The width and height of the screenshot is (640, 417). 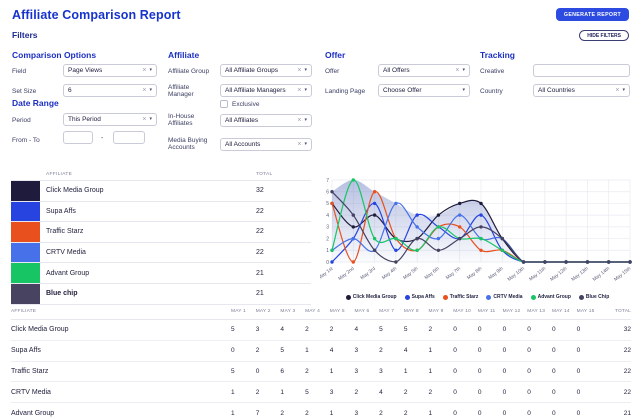 I want to click on affiliate-manager-label: Affiliate Manager, so click(x=181, y=91).